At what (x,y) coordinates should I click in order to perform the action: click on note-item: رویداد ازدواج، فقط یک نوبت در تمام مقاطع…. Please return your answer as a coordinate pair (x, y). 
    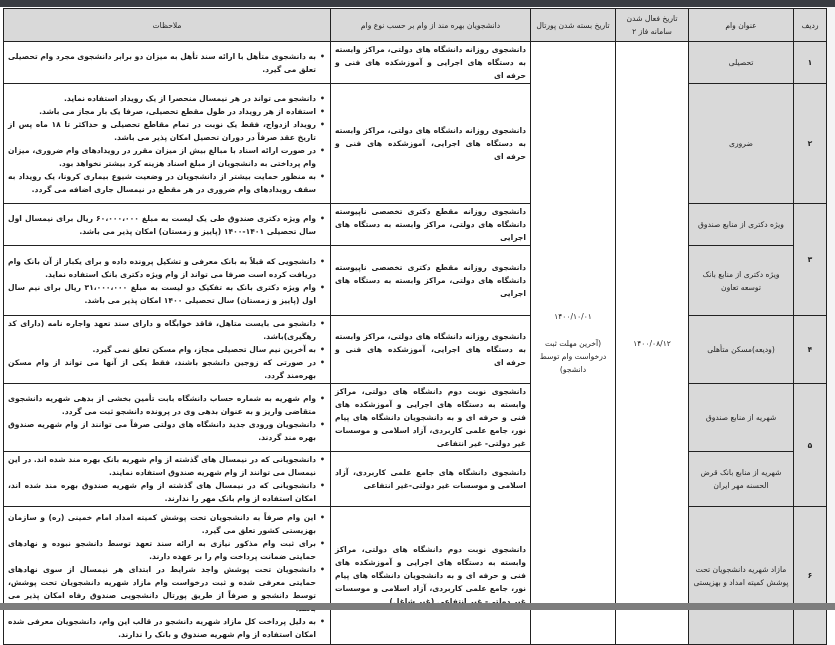
    Looking at the image, I should click on (166, 131).